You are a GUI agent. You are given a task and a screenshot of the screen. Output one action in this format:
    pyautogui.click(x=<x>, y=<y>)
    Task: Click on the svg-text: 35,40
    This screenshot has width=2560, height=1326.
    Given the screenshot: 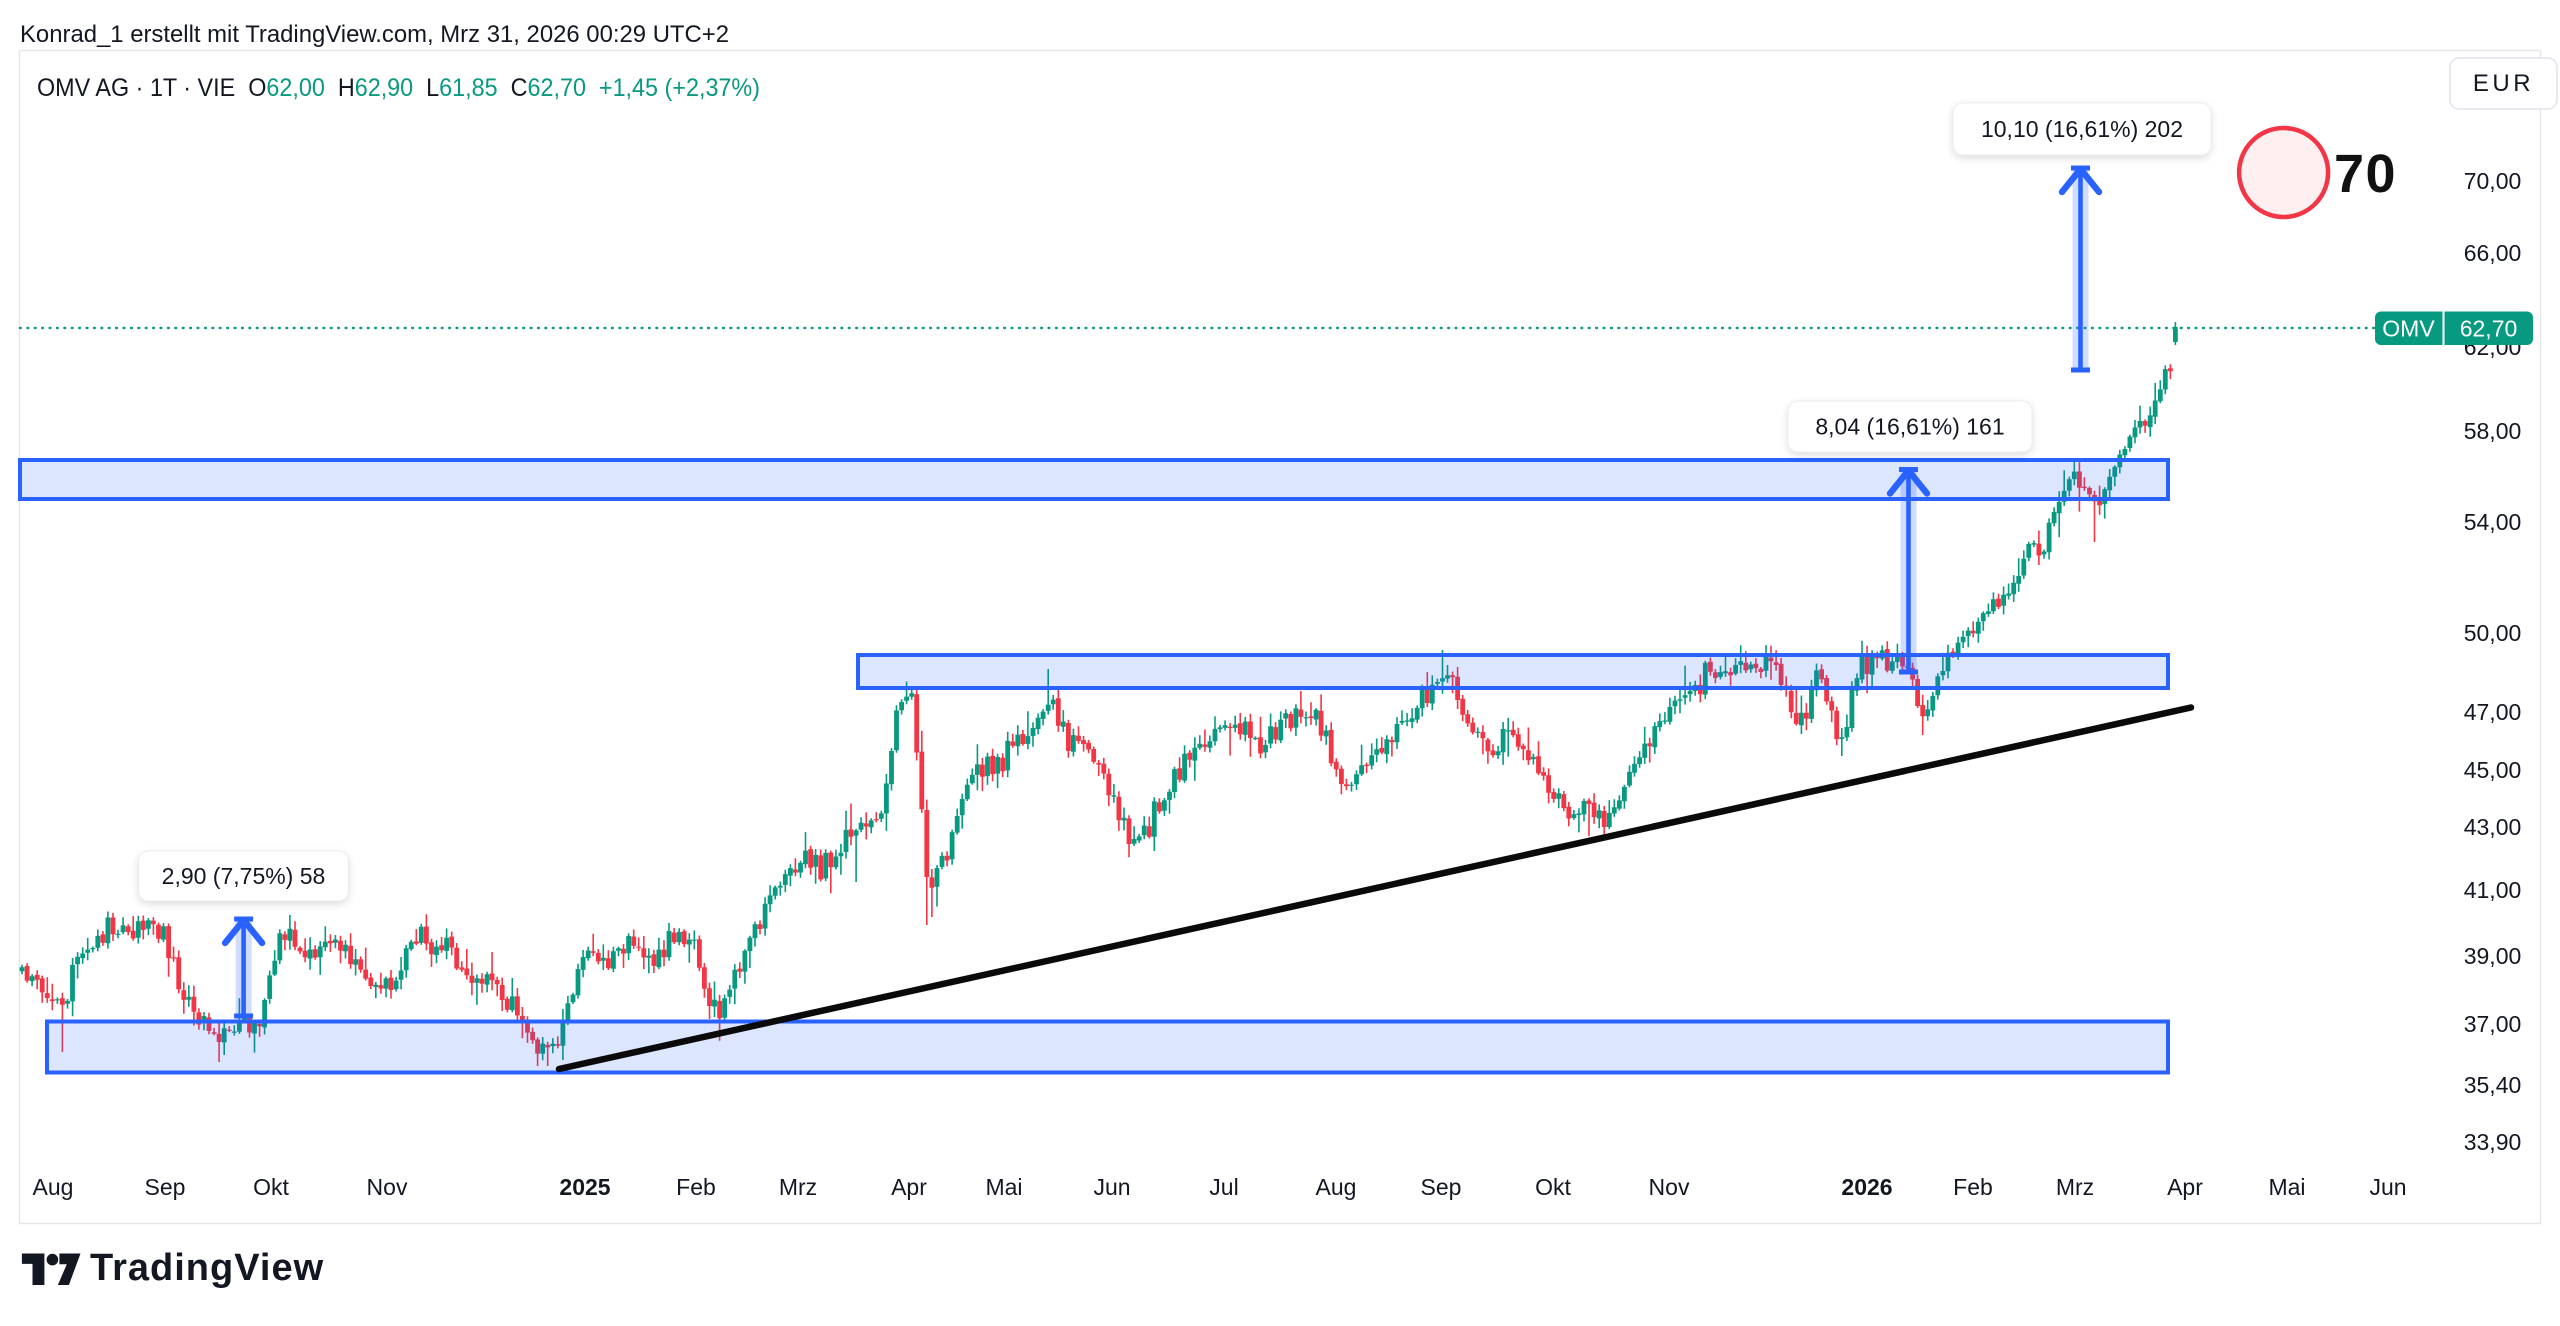 What is the action you would take?
    pyautogui.click(x=2493, y=1085)
    